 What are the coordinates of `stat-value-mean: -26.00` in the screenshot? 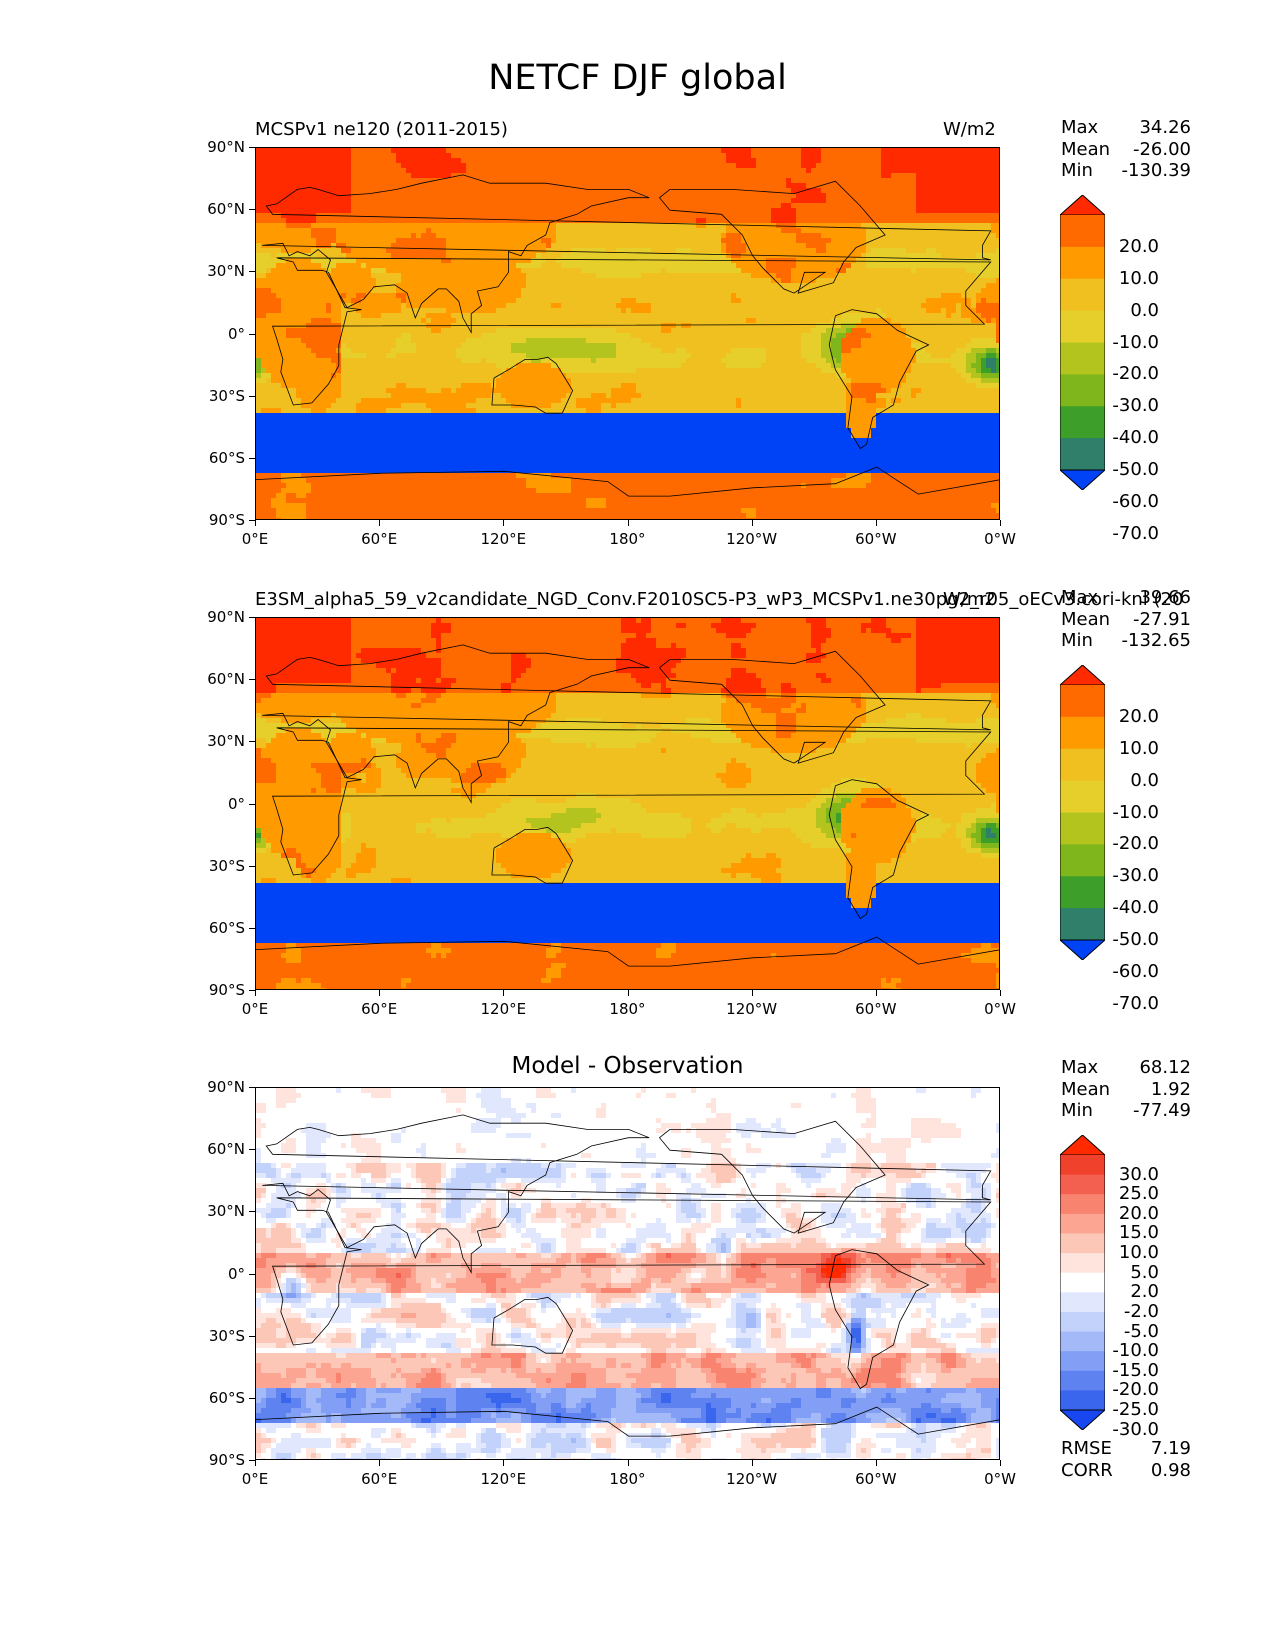 It's located at (1162, 150).